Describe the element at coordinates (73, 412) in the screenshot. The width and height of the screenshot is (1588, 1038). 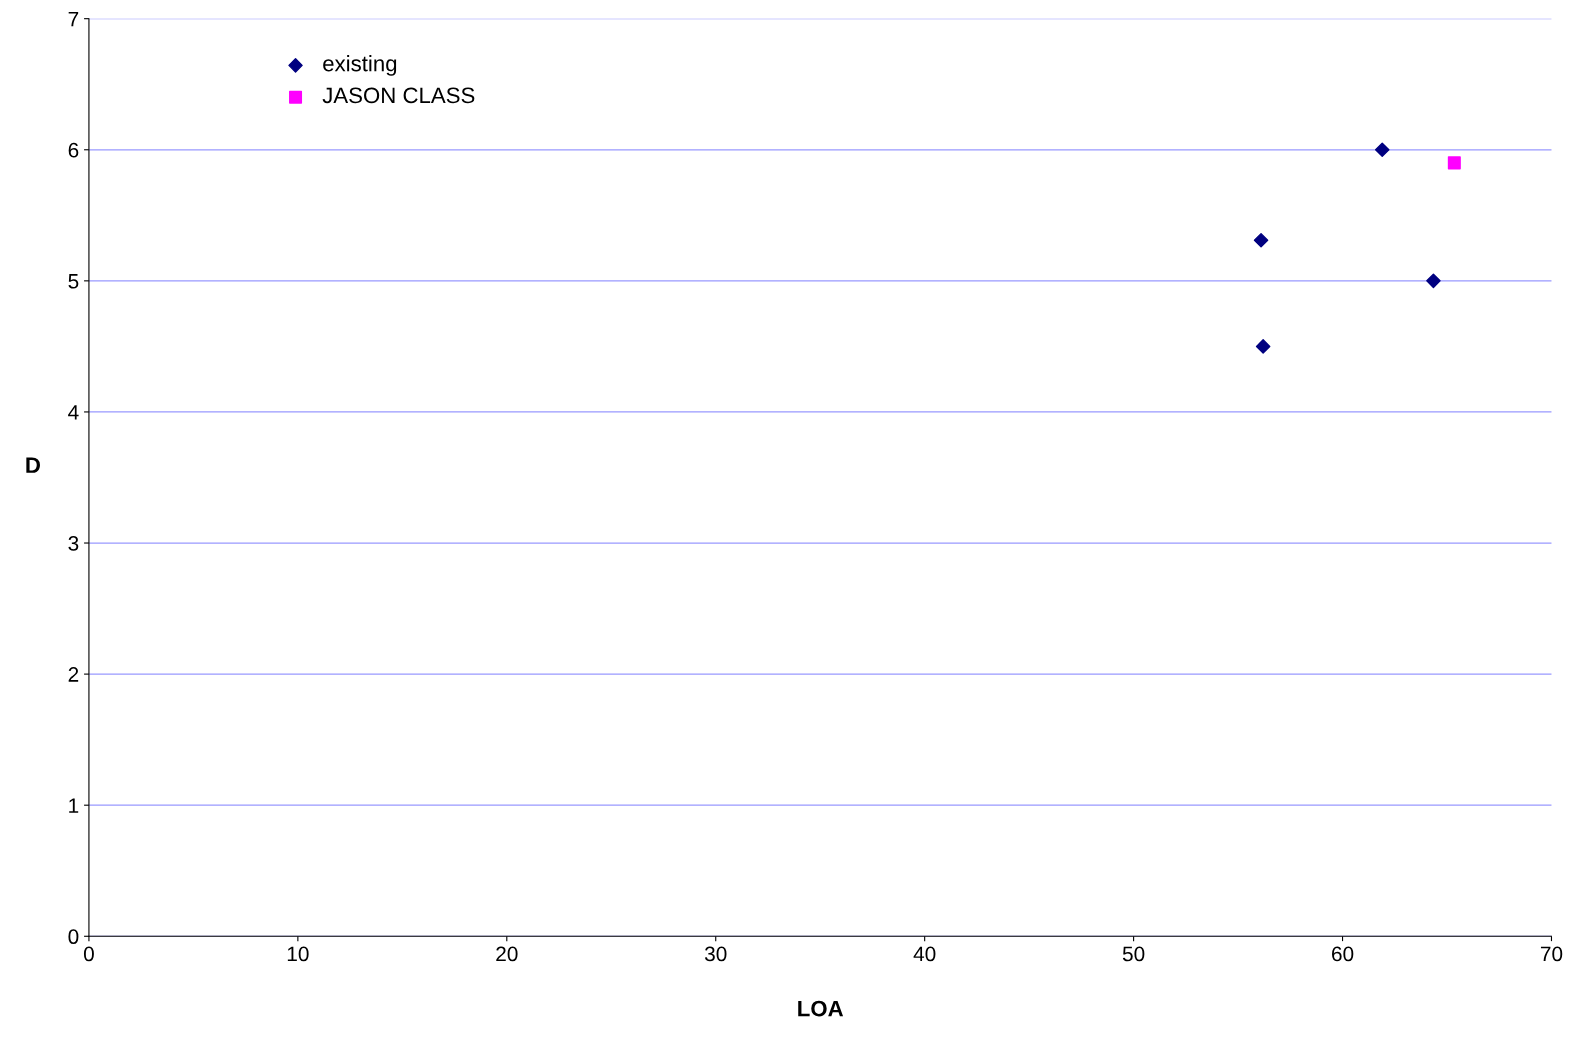
I see `y-tick-label: 4` at that location.